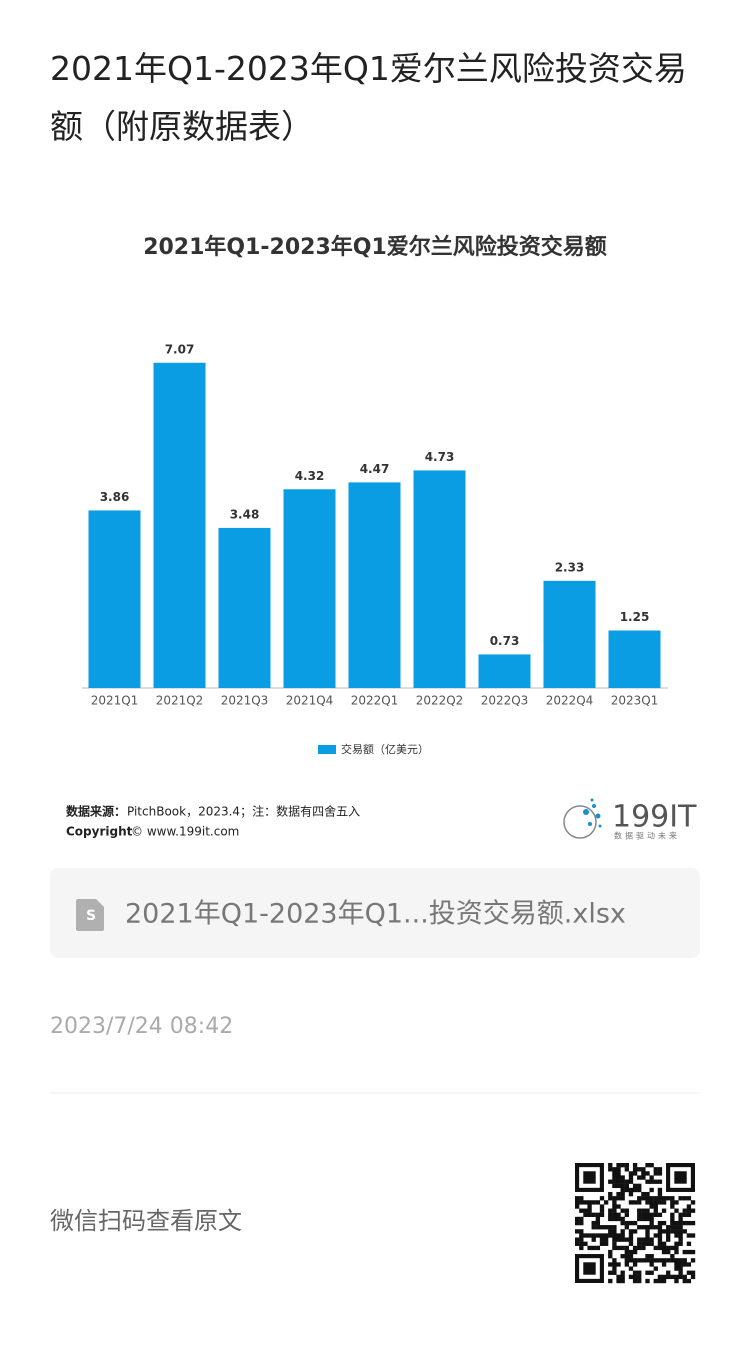 This screenshot has width=750, height=1350. I want to click on logo-slogan: 数据驱动未来, so click(647, 836).